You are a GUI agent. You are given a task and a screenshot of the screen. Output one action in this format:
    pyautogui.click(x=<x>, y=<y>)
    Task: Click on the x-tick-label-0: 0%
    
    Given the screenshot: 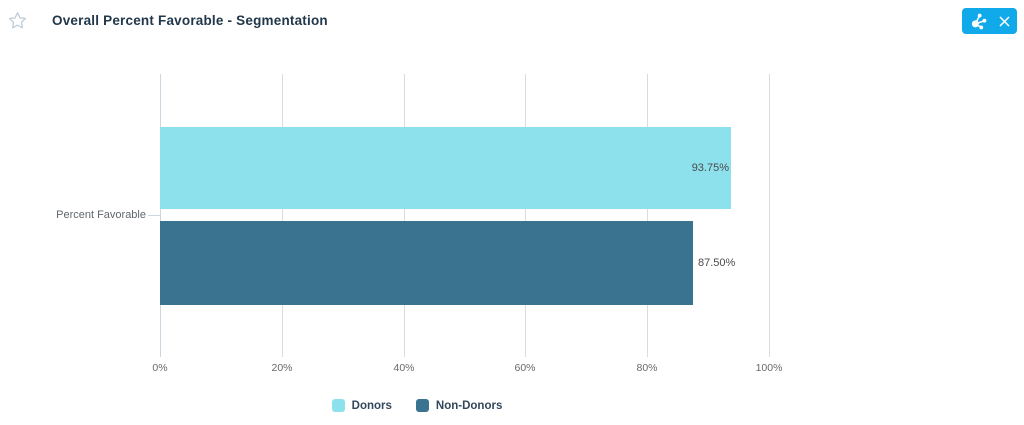 What is the action you would take?
    pyautogui.click(x=160, y=368)
    